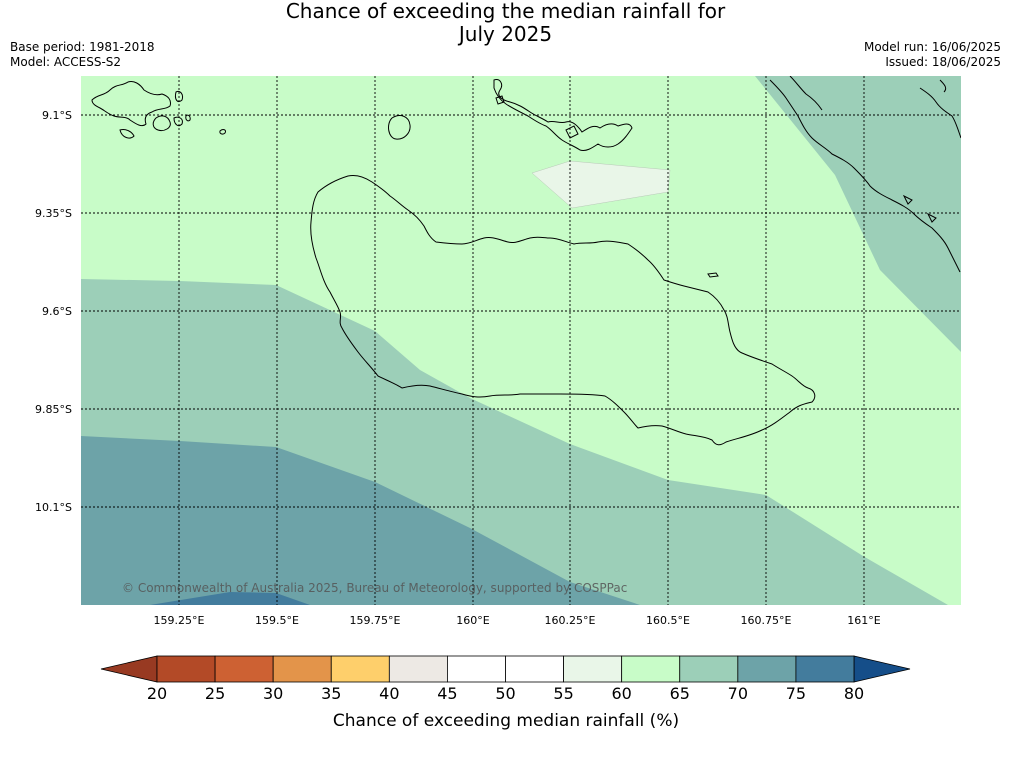  Describe the element at coordinates (129, 669) in the screenshot. I see `colorbar-under-arrow` at that location.